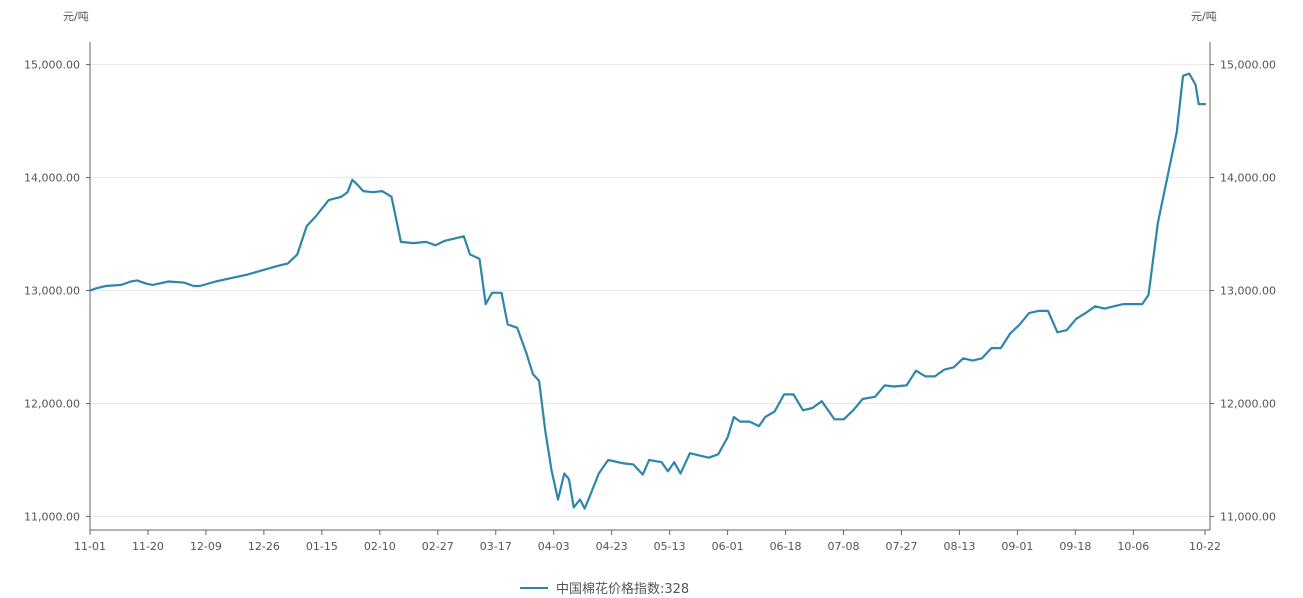 The image size is (1303, 598). I want to click on y-tick-label-right: 12,000.00, so click(1248, 403).